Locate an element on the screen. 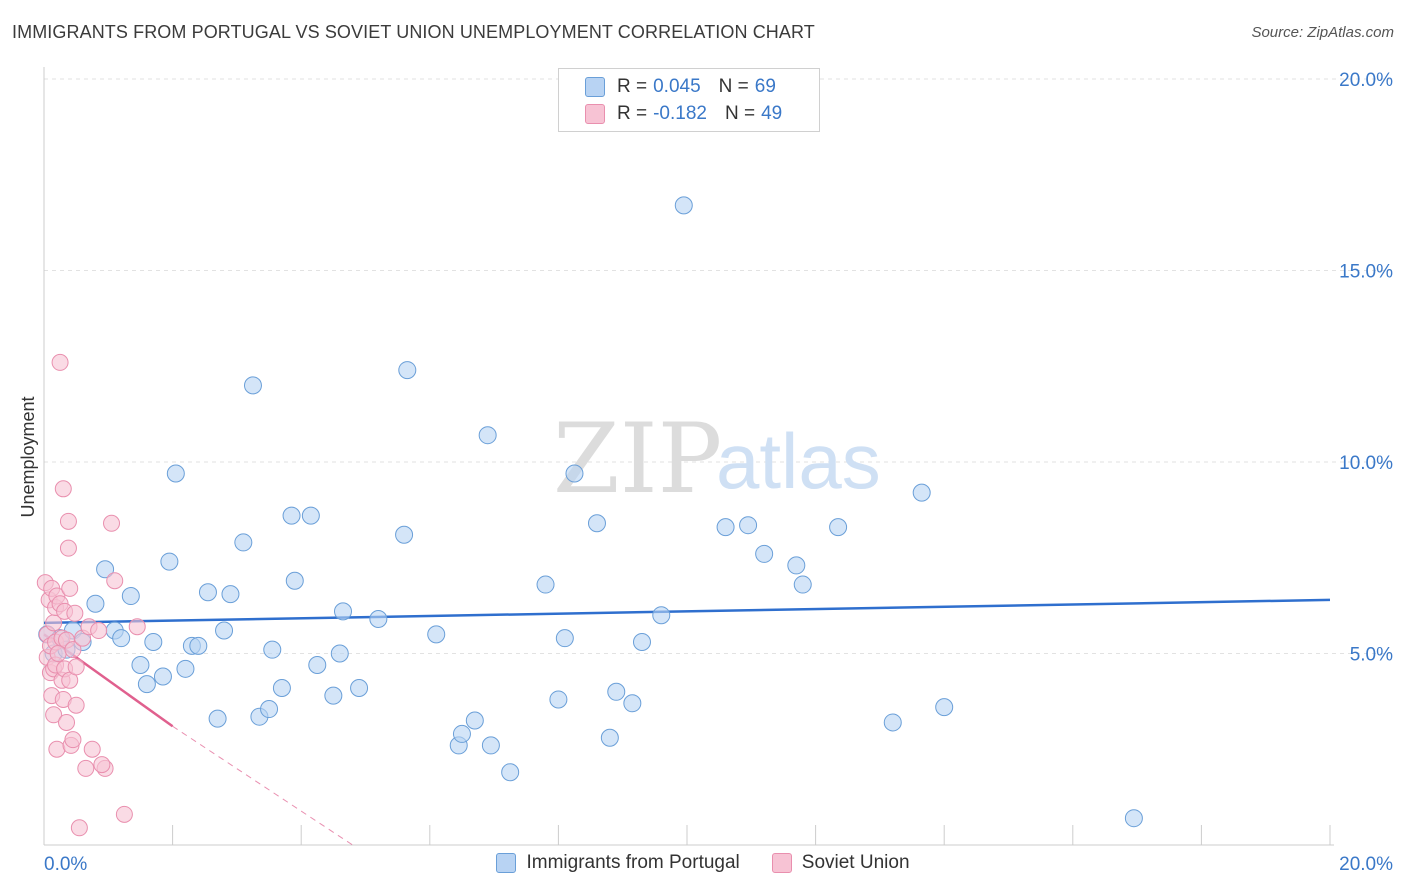  y-tick-label: 20.0% is located at coordinates (1366, 80).